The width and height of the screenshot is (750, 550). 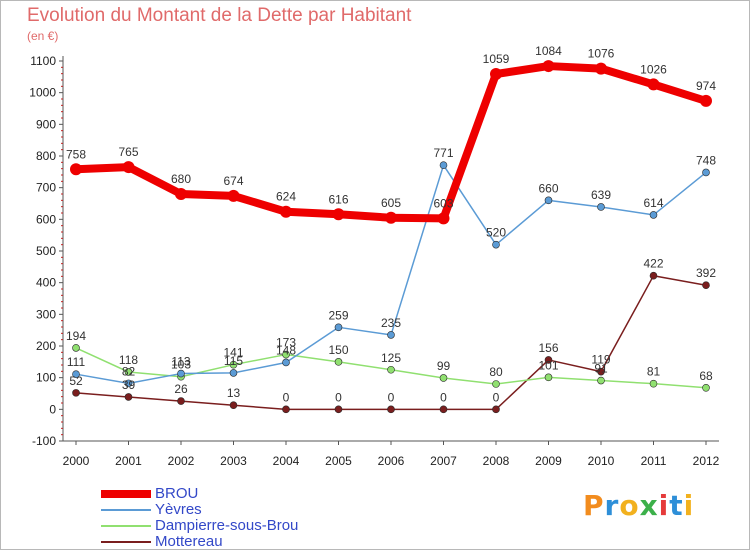 I want to click on data-label-dampierre-sous-brou: 91, so click(x=601, y=369).